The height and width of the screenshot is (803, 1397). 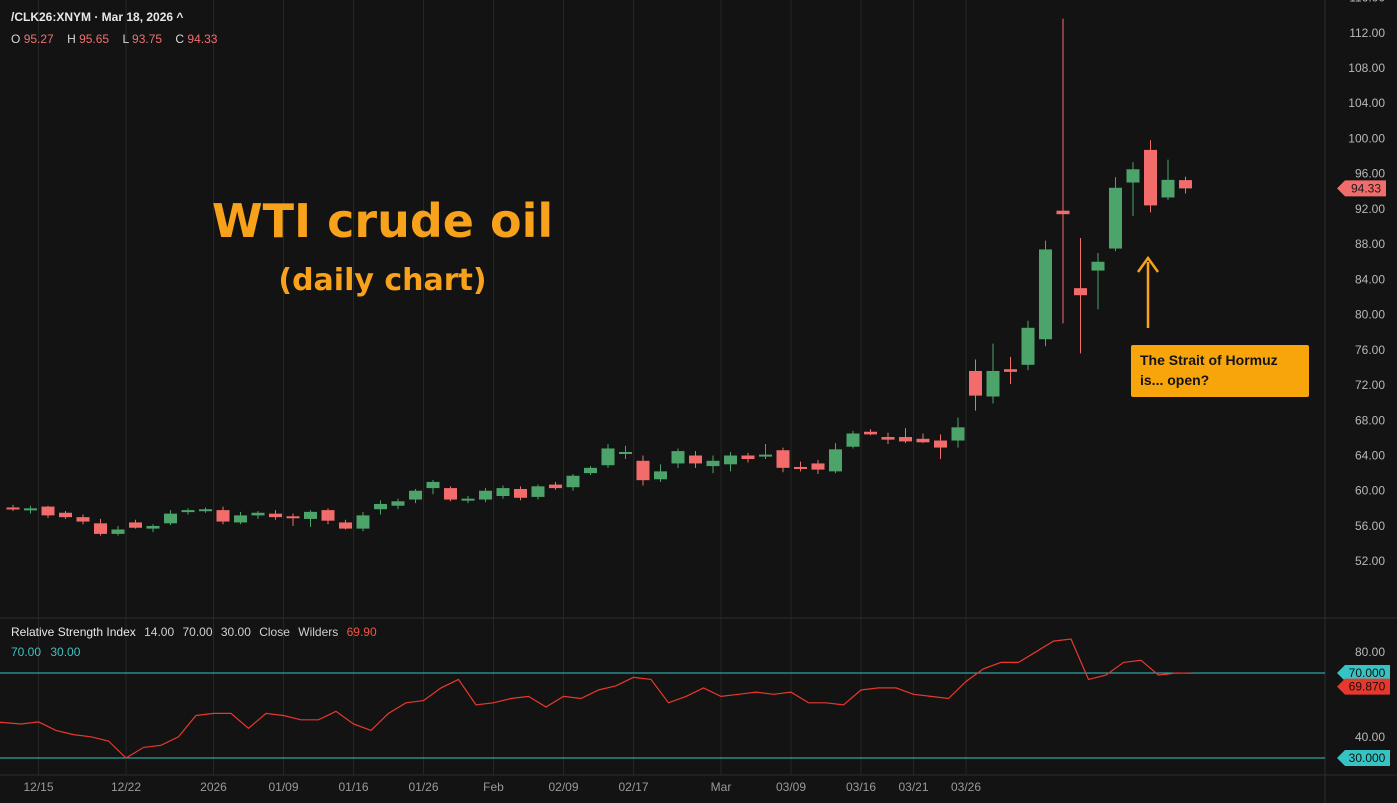 I want to click on annotation-arrow, so click(x=1148, y=291).